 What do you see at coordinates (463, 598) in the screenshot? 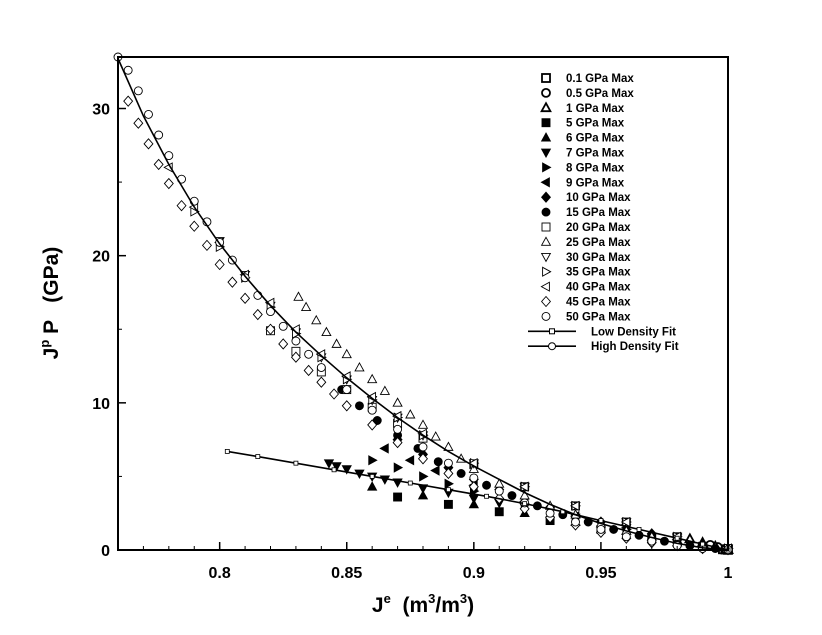
I see `x-label-unit-sup2: 3` at bounding box center [463, 598].